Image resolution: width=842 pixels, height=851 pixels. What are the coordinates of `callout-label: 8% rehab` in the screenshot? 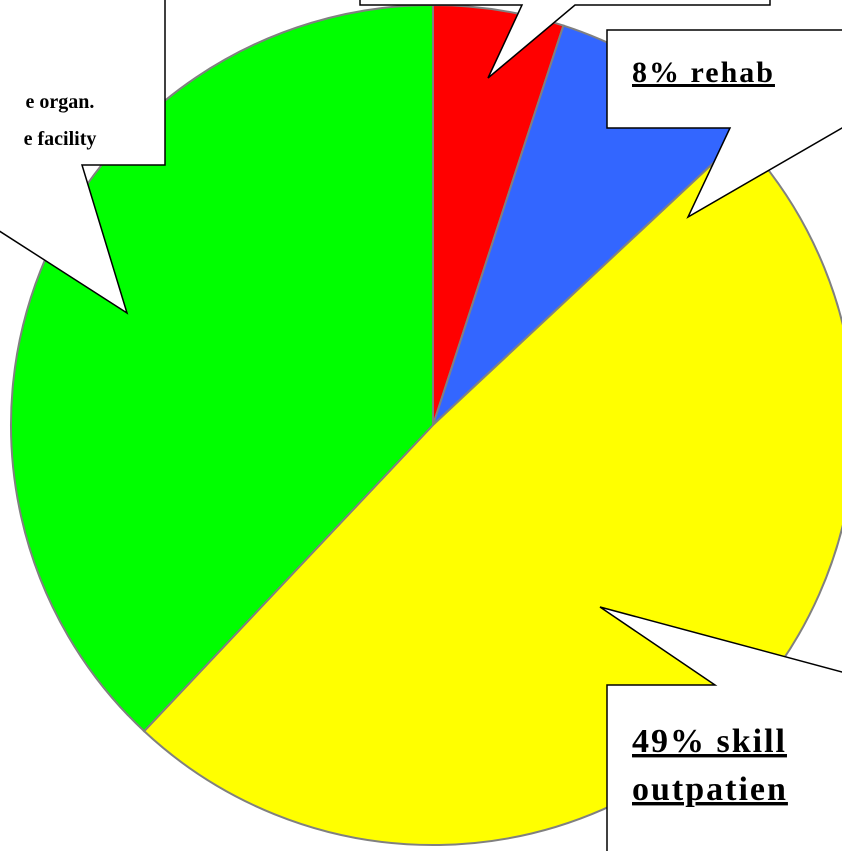 It's located at (703, 72).